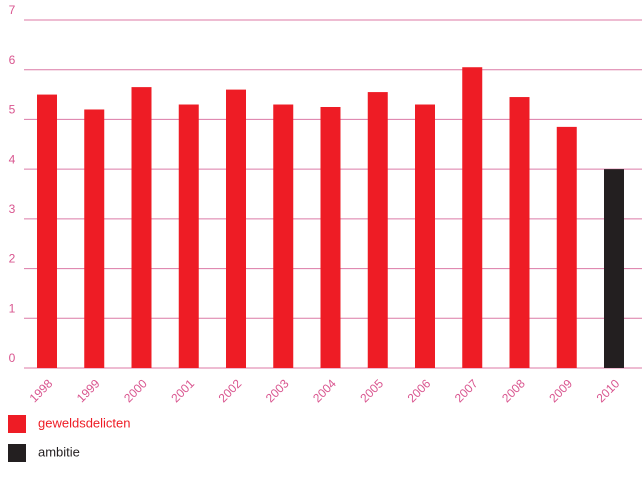 The image size is (642, 488). I want to click on y-tick-label: 5, so click(12, 110).